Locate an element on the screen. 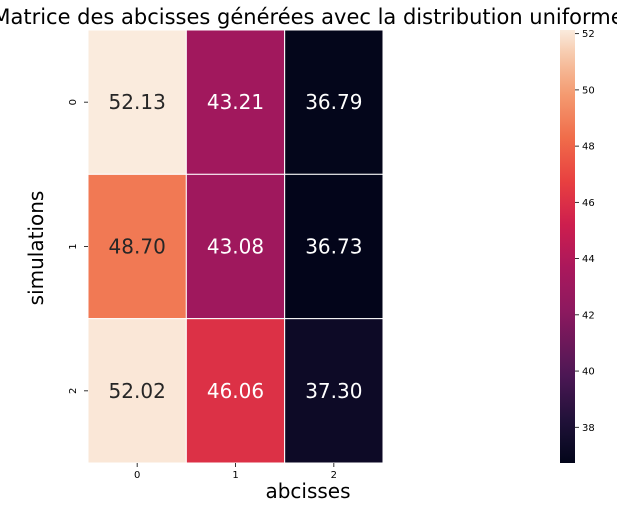 This screenshot has width=617, height=511. cell-value-label: 52.02 is located at coordinates (137, 391).